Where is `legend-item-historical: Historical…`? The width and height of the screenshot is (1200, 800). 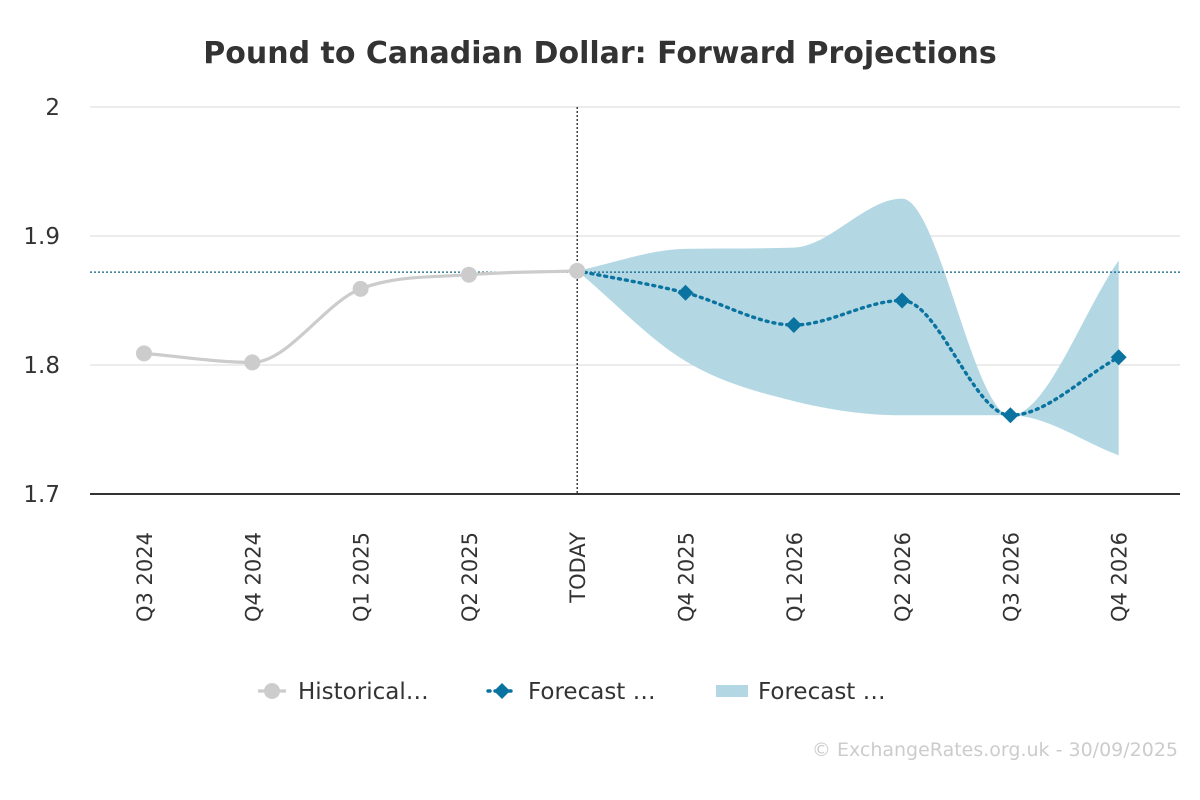 legend-item-historical: Historical… is located at coordinates (343, 692).